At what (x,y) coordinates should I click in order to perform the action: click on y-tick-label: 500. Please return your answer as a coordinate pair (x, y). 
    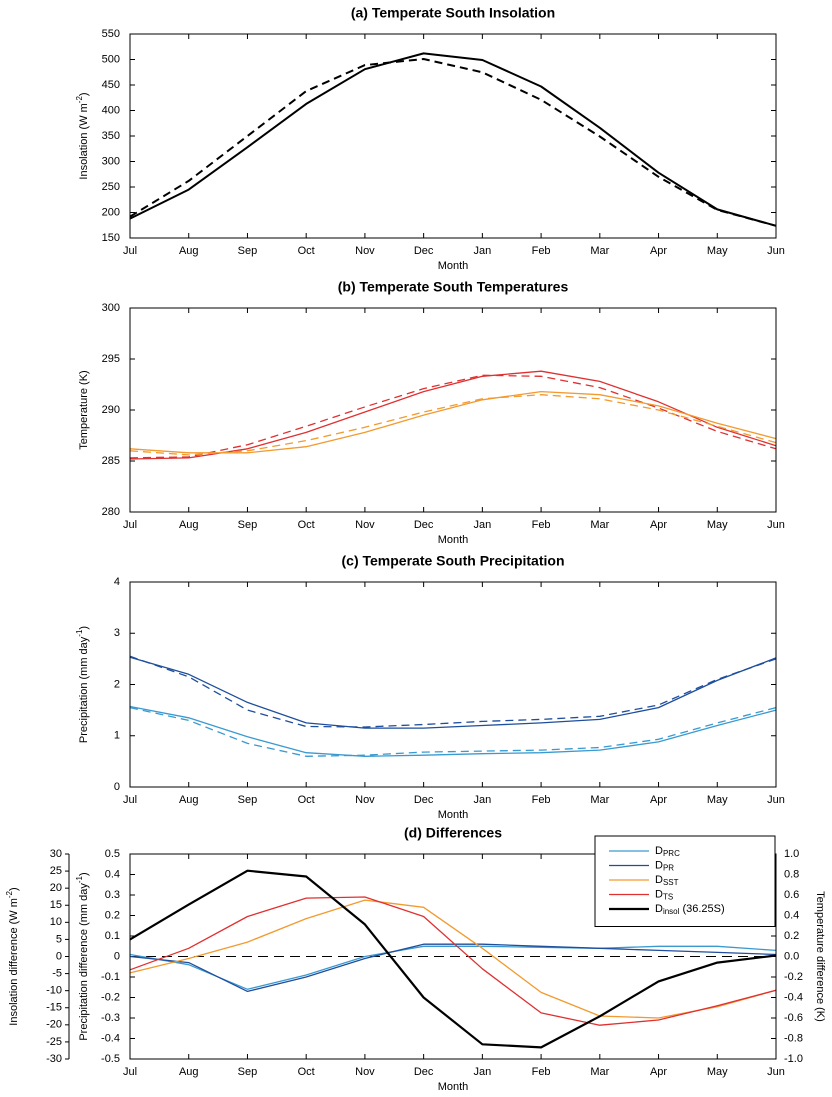
    Looking at the image, I should click on (111, 59).